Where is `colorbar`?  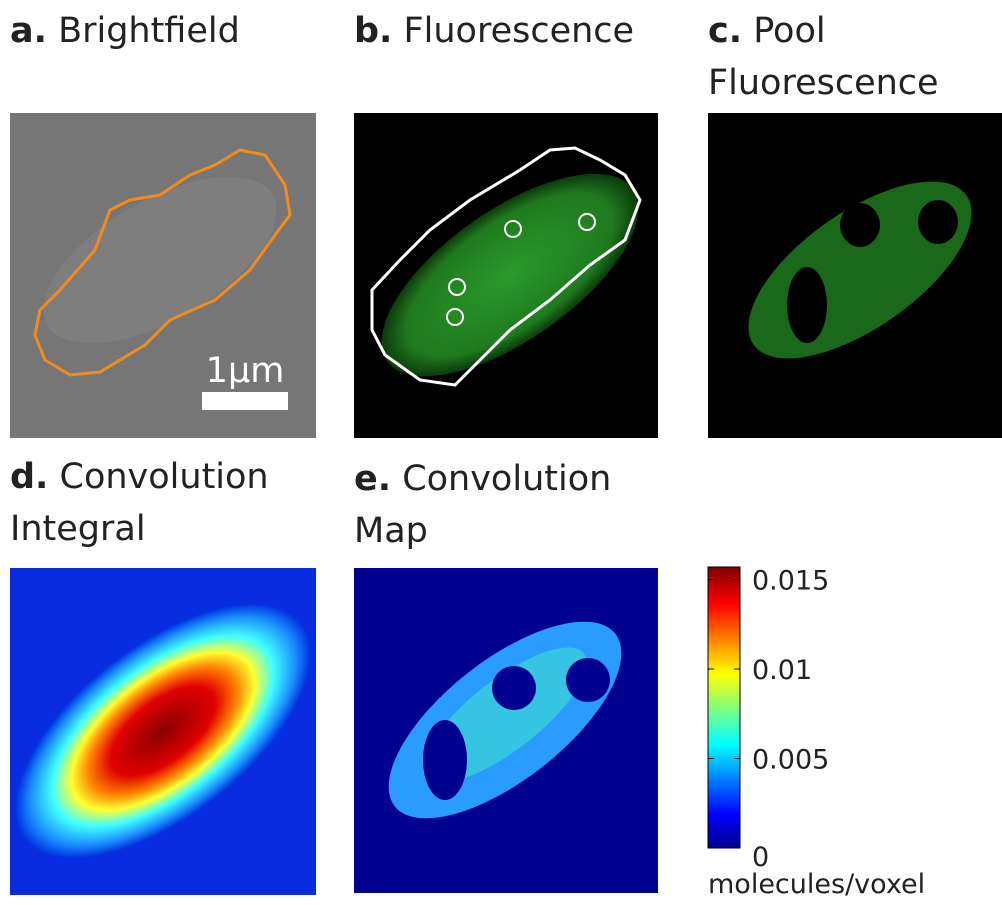
colorbar is located at coordinates (724, 707).